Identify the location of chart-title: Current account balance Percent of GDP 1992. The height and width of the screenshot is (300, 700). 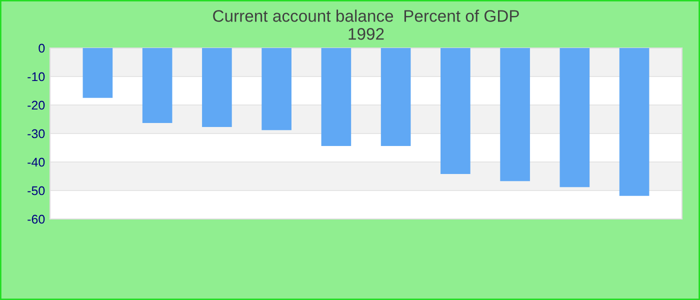
(366, 25).